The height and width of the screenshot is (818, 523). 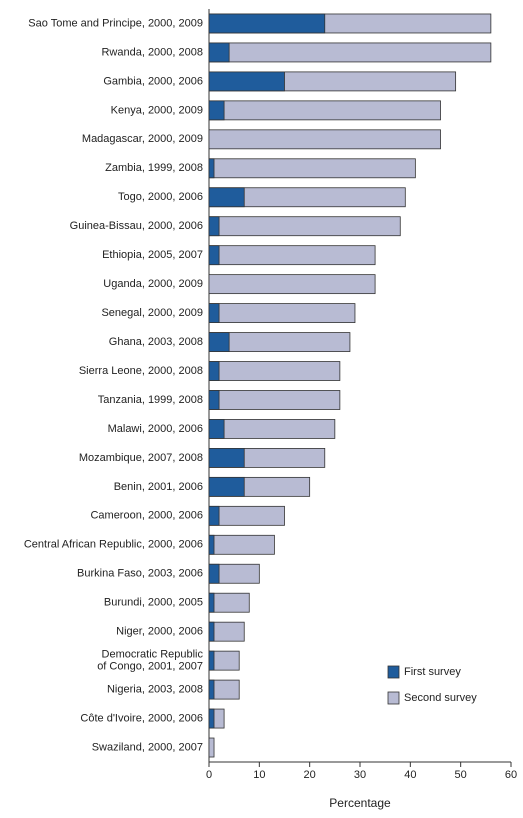 What do you see at coordinates (360, 803) in the screenshot?
I see `x-axis-label: Percentage` at bounding box center [360, 803].